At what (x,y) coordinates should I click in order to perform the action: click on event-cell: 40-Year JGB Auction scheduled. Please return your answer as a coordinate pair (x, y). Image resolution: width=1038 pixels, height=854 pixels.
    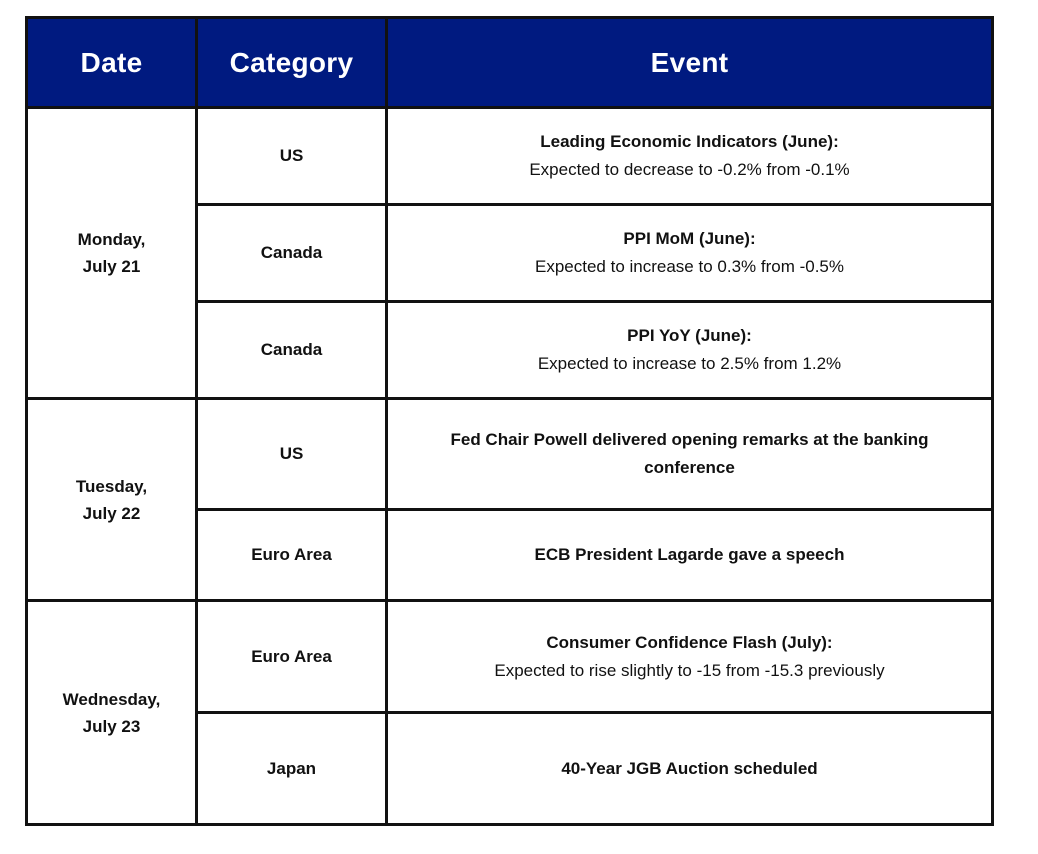
    Looking at the image, I should click on (689, 768).